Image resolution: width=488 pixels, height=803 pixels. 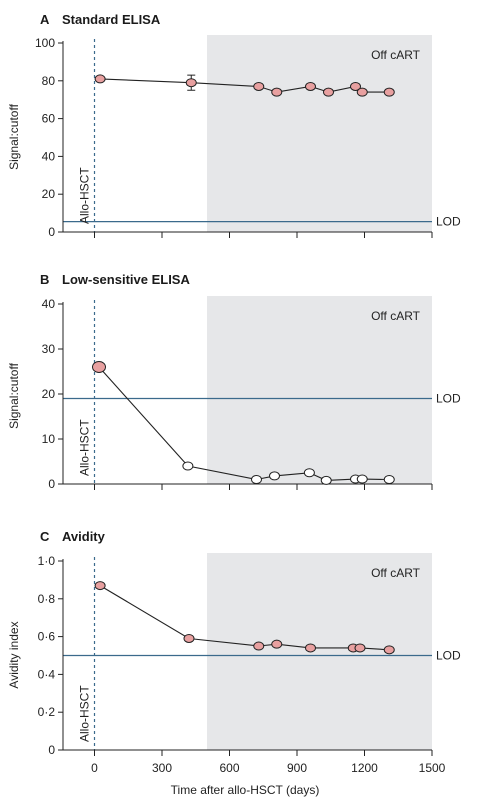 I want to click on panel-b-ytick-label: 30, so click(x=49, y=349).